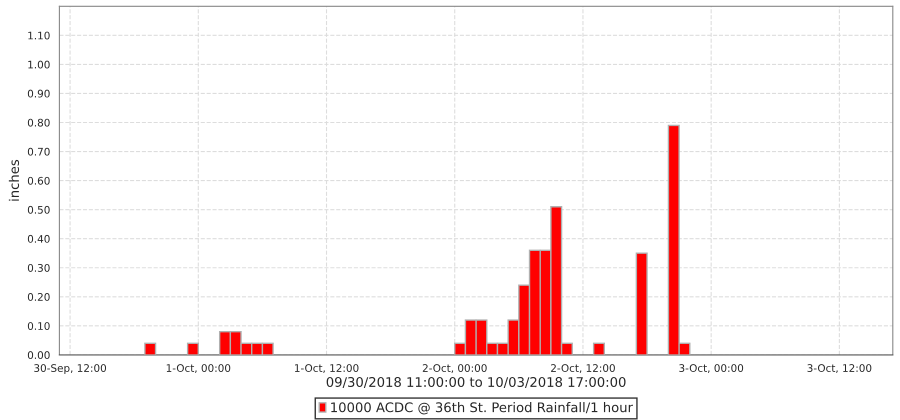  I want to click on x-tick-label: 1-Oct, 00:00, so click(198, 369).